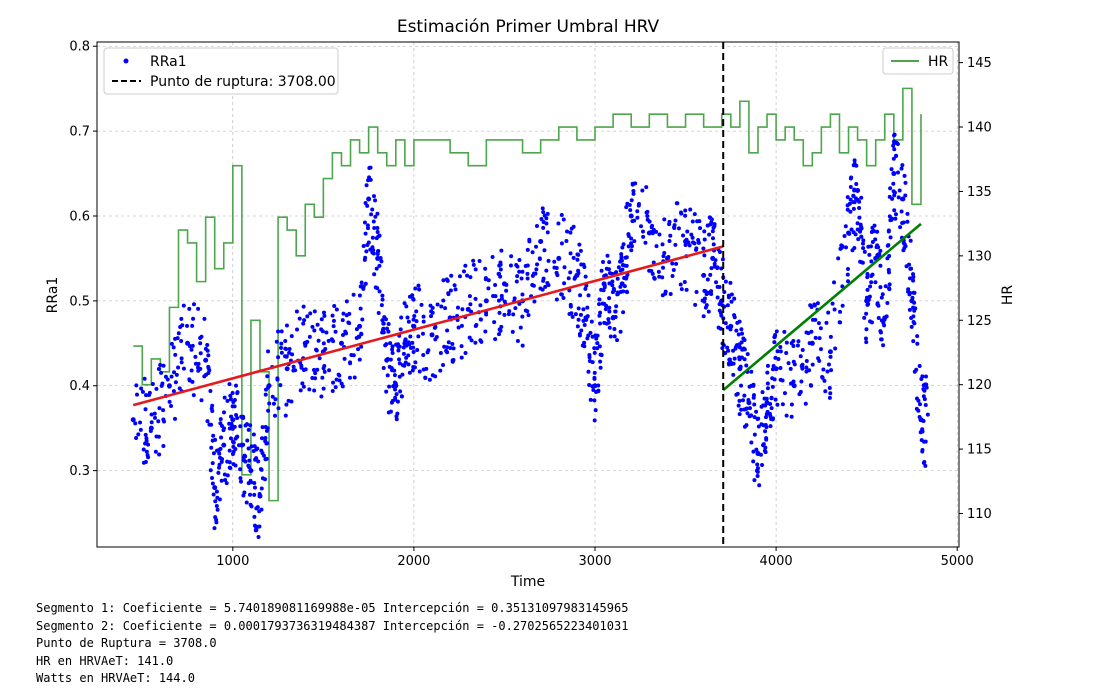 The height and width of the screenshot is (696, 1110). I want to click on segment-fit-line, so click(428, 326).